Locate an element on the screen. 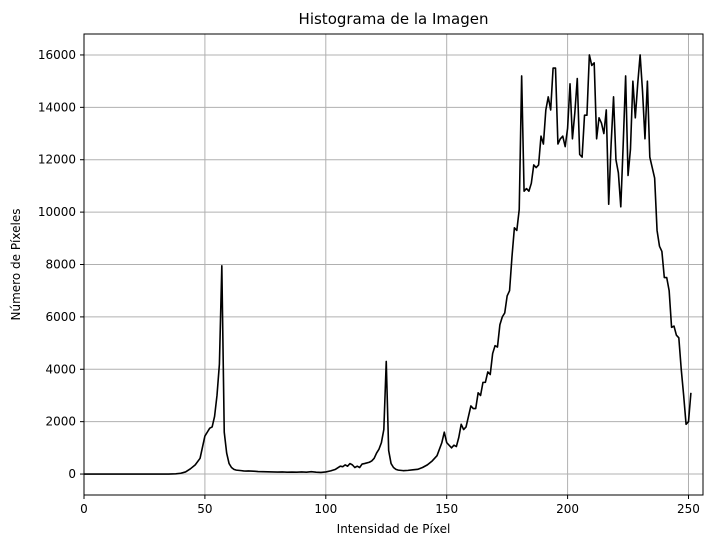 The height and width of the screenshot is (547, 713). x-tick-label: 0 is located at coordinates (84, 509).